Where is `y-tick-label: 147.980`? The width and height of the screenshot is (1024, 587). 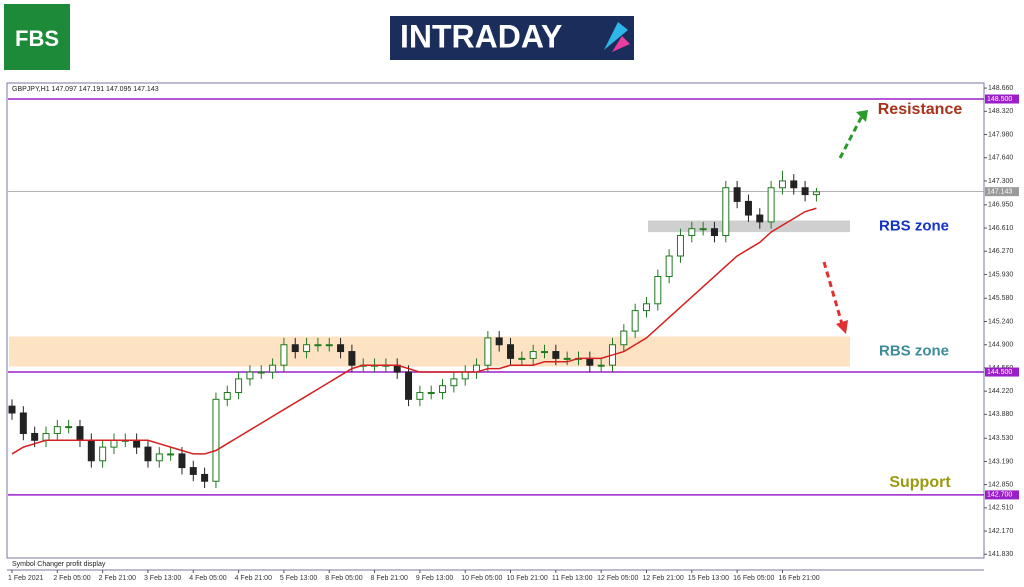 y-tick-label: 147.980 is located at coordinates (1000, 134).